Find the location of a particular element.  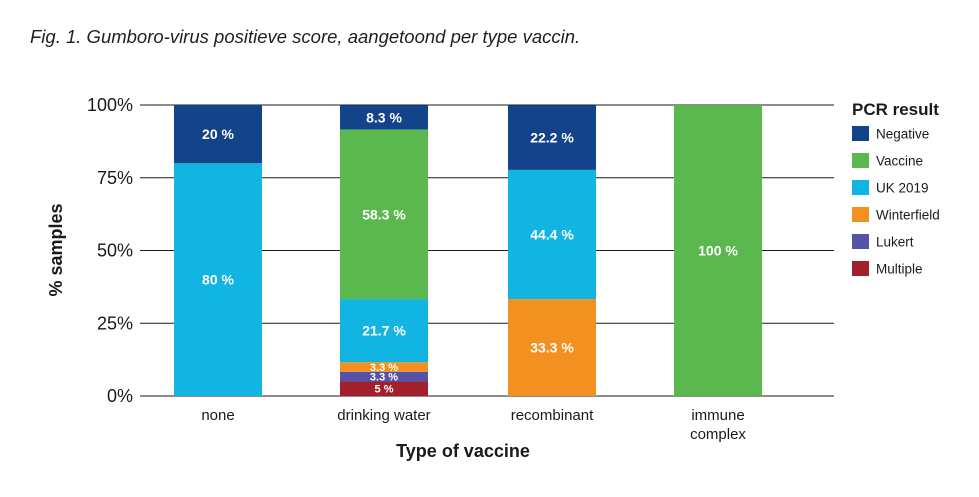

bar-value-label: 44.4 % is located at coordinates (552, 235).